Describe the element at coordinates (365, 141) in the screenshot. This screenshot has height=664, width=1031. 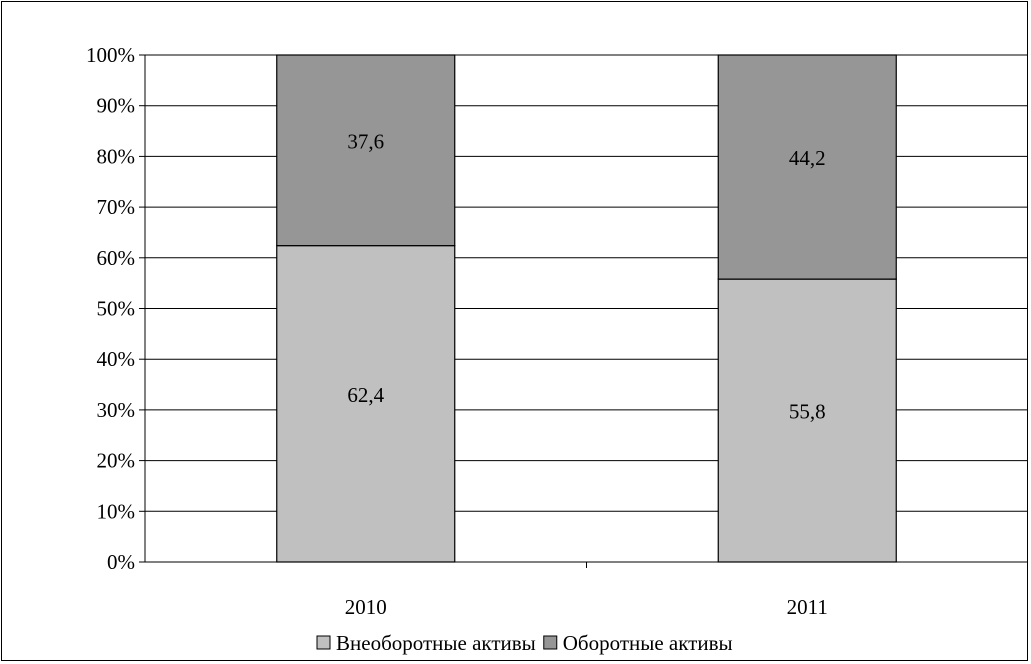
I see `data-label-2010-series-2: 37,6` at that location.